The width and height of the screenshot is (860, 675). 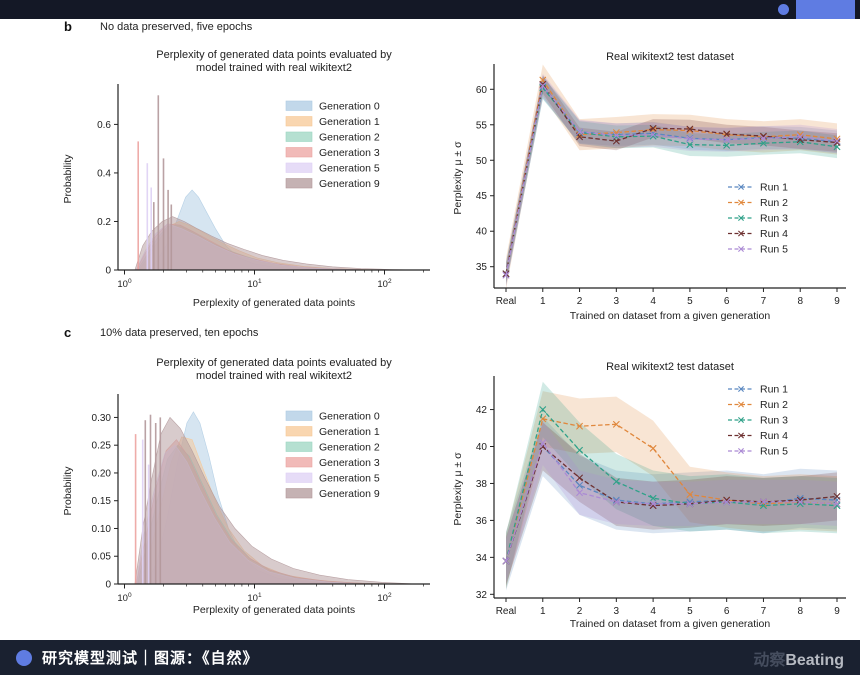 What do you see at coordinates (482, 196) in the screenshot?
I see `svg-text: 45` at bounding box center [482, 196].